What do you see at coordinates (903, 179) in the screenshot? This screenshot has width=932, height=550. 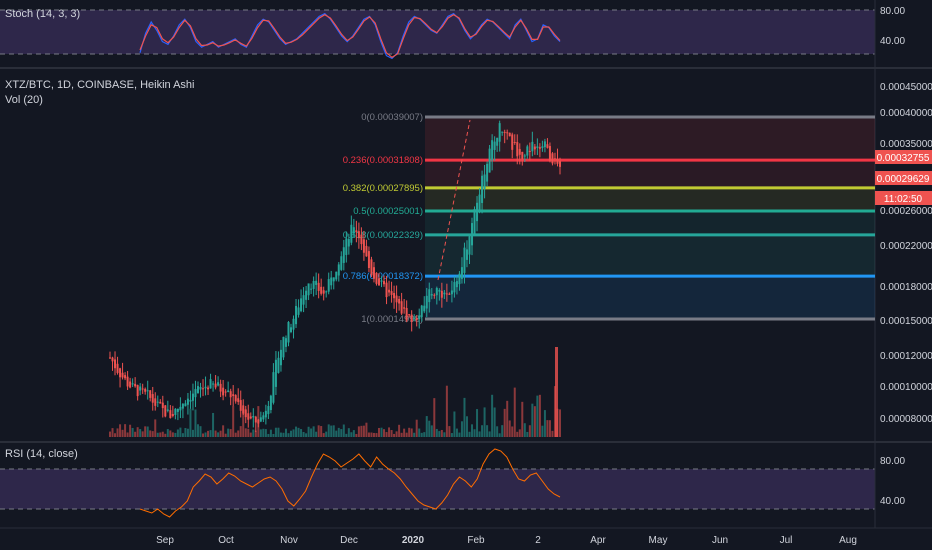 I see `price-tag-label: 0.00029629` at bounding box center [903, 179].